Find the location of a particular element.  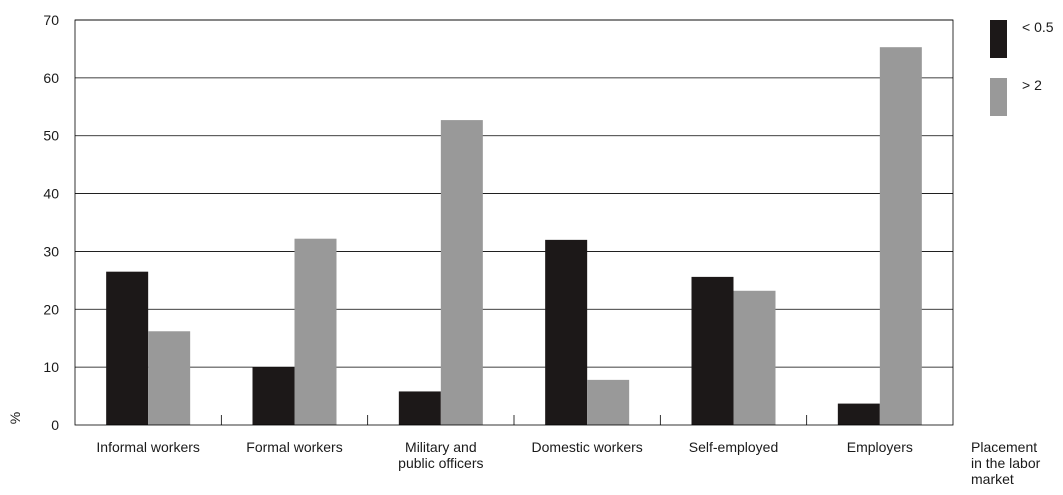

x-category-label: Domestic workers is located at coordinates (587, 447).